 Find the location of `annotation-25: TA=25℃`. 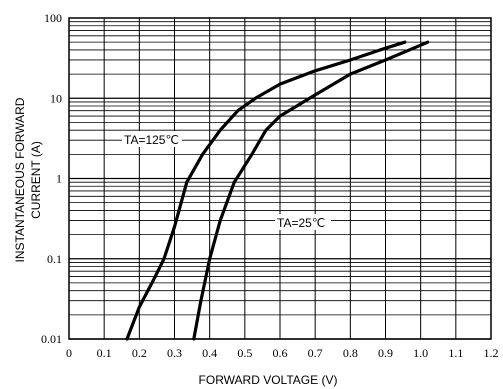

annotation-25: TA=25℃ is located at coordinates (301, 223).